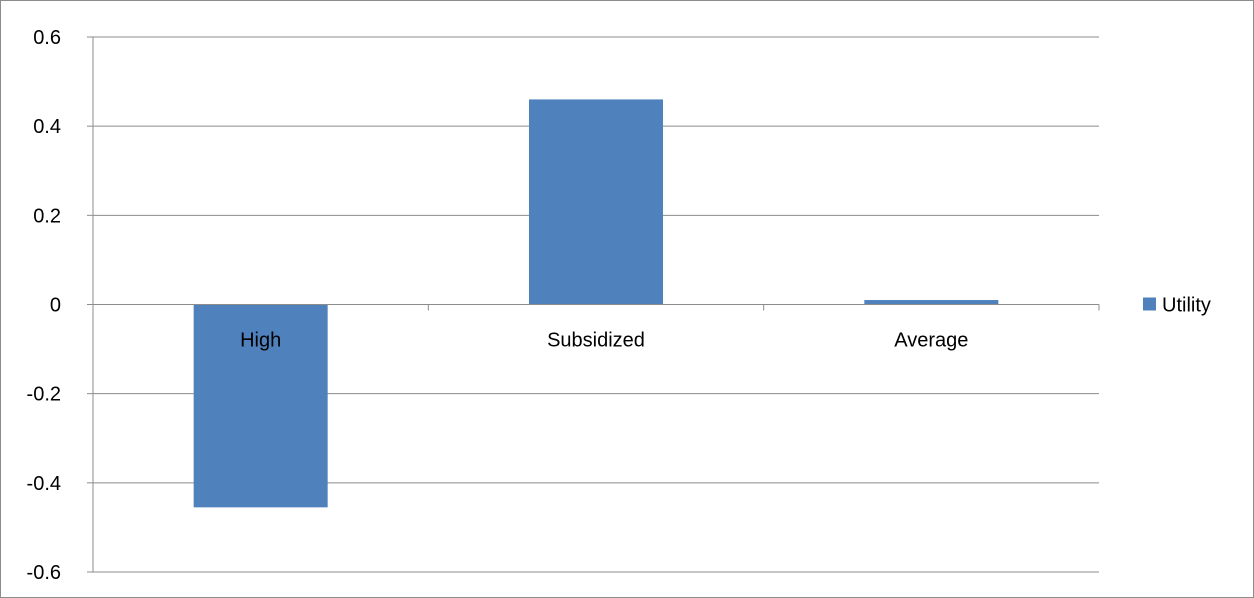 This screenshot has height=598, width=1254. What do you see at coordinates (1186, 306) in the screenshot?
I see `legend-label: Utility` at bounding box center [1186, 306].